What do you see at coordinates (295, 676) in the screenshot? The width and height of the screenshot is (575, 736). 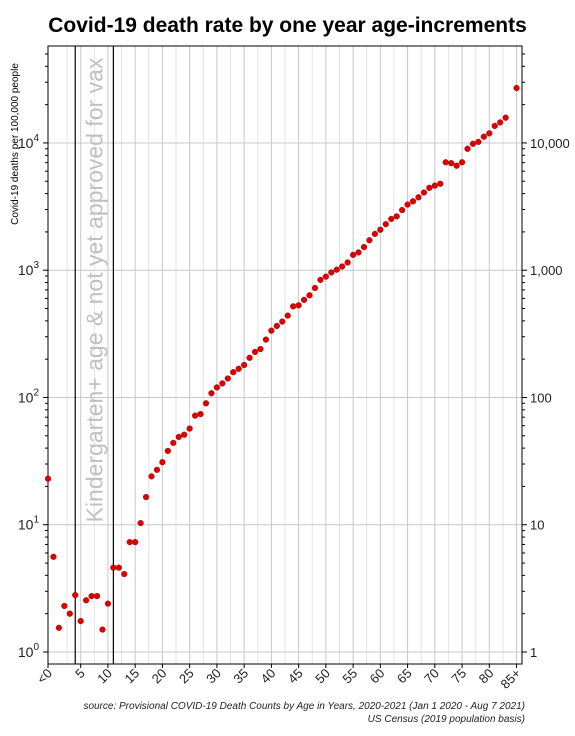 I see `x-tick-label: 45` at bounding box center [295, 676].